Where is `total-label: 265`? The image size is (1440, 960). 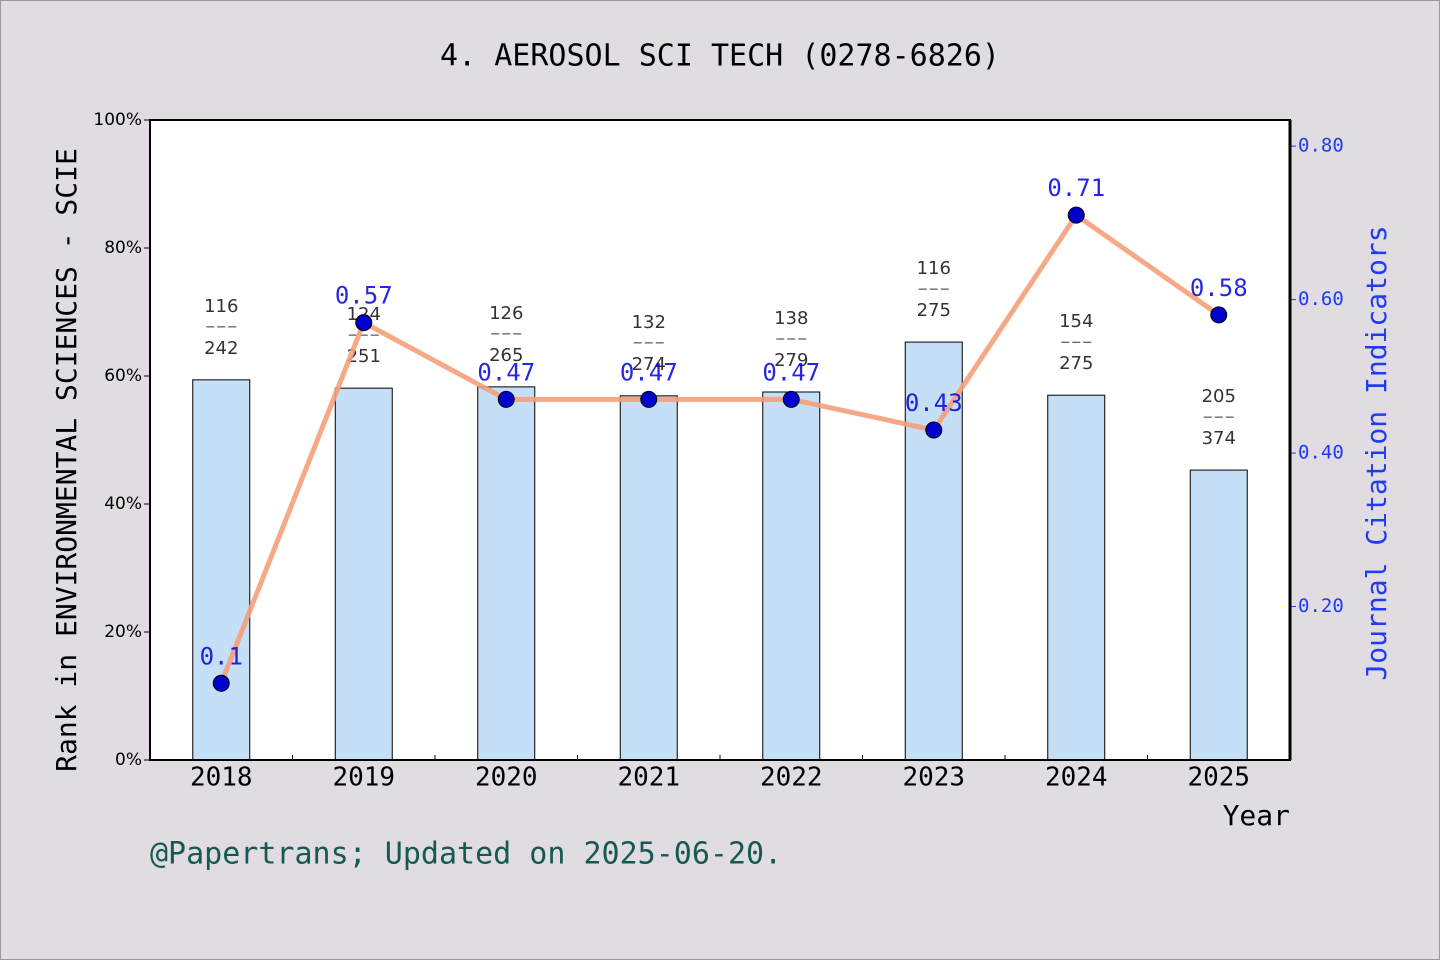 total-label: 265 is located at coordinates (506, 355).